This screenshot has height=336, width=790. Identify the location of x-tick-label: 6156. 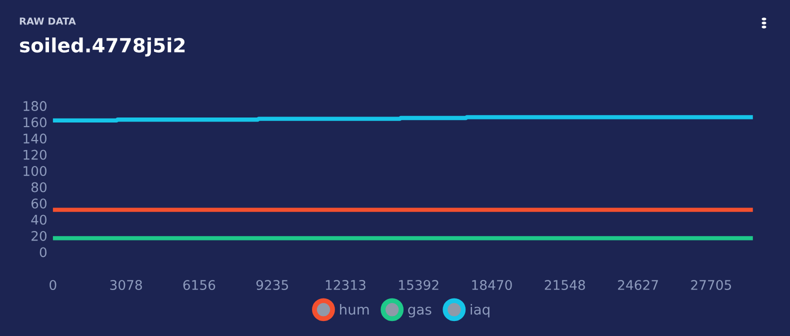
(199, 285).